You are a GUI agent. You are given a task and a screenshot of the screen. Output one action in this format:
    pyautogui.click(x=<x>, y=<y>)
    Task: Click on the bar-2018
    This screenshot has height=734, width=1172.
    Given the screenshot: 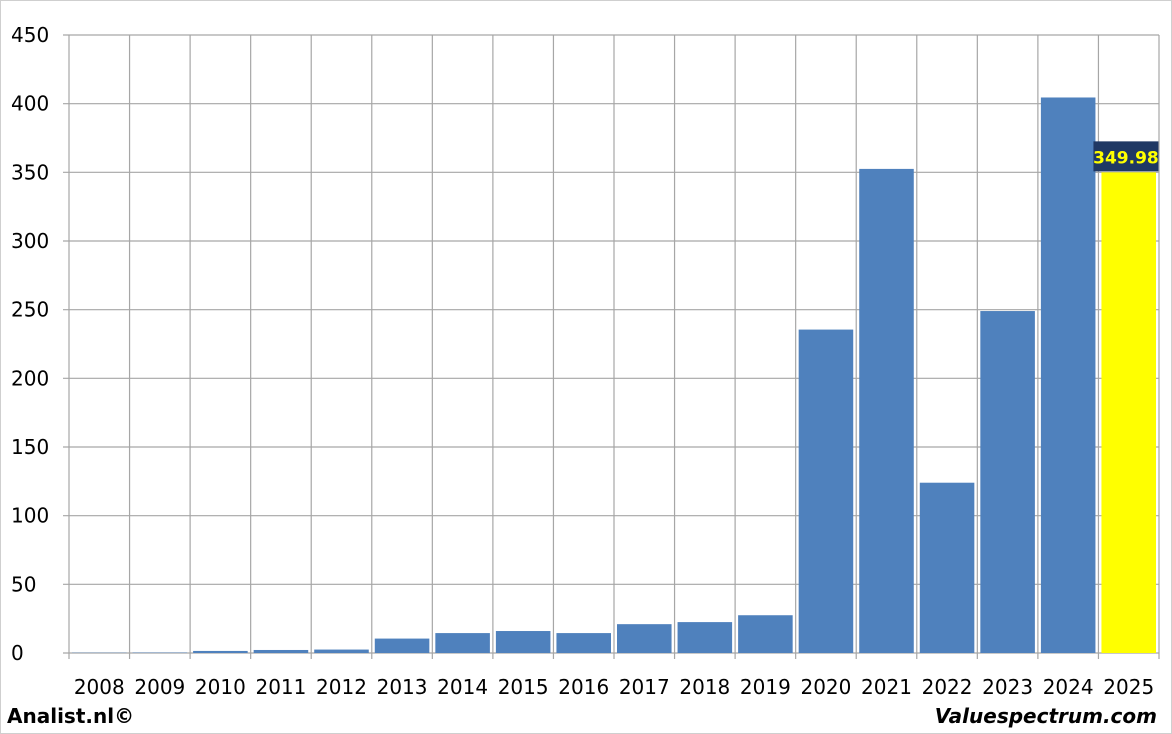 What is the action you would take?
    pyautogui.click(x=705, y=637)
    